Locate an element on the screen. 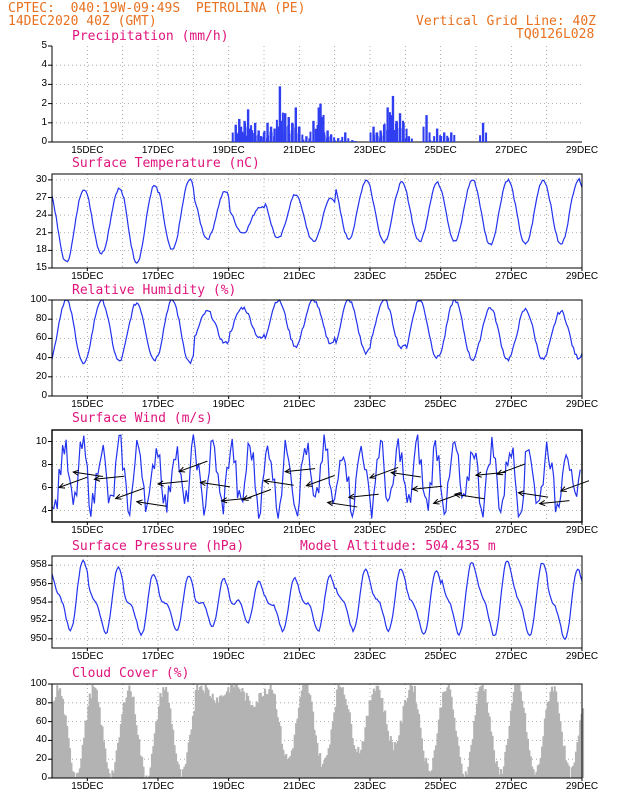  precip-xtick-label: 21DEC is located at coordinates (299, 150).